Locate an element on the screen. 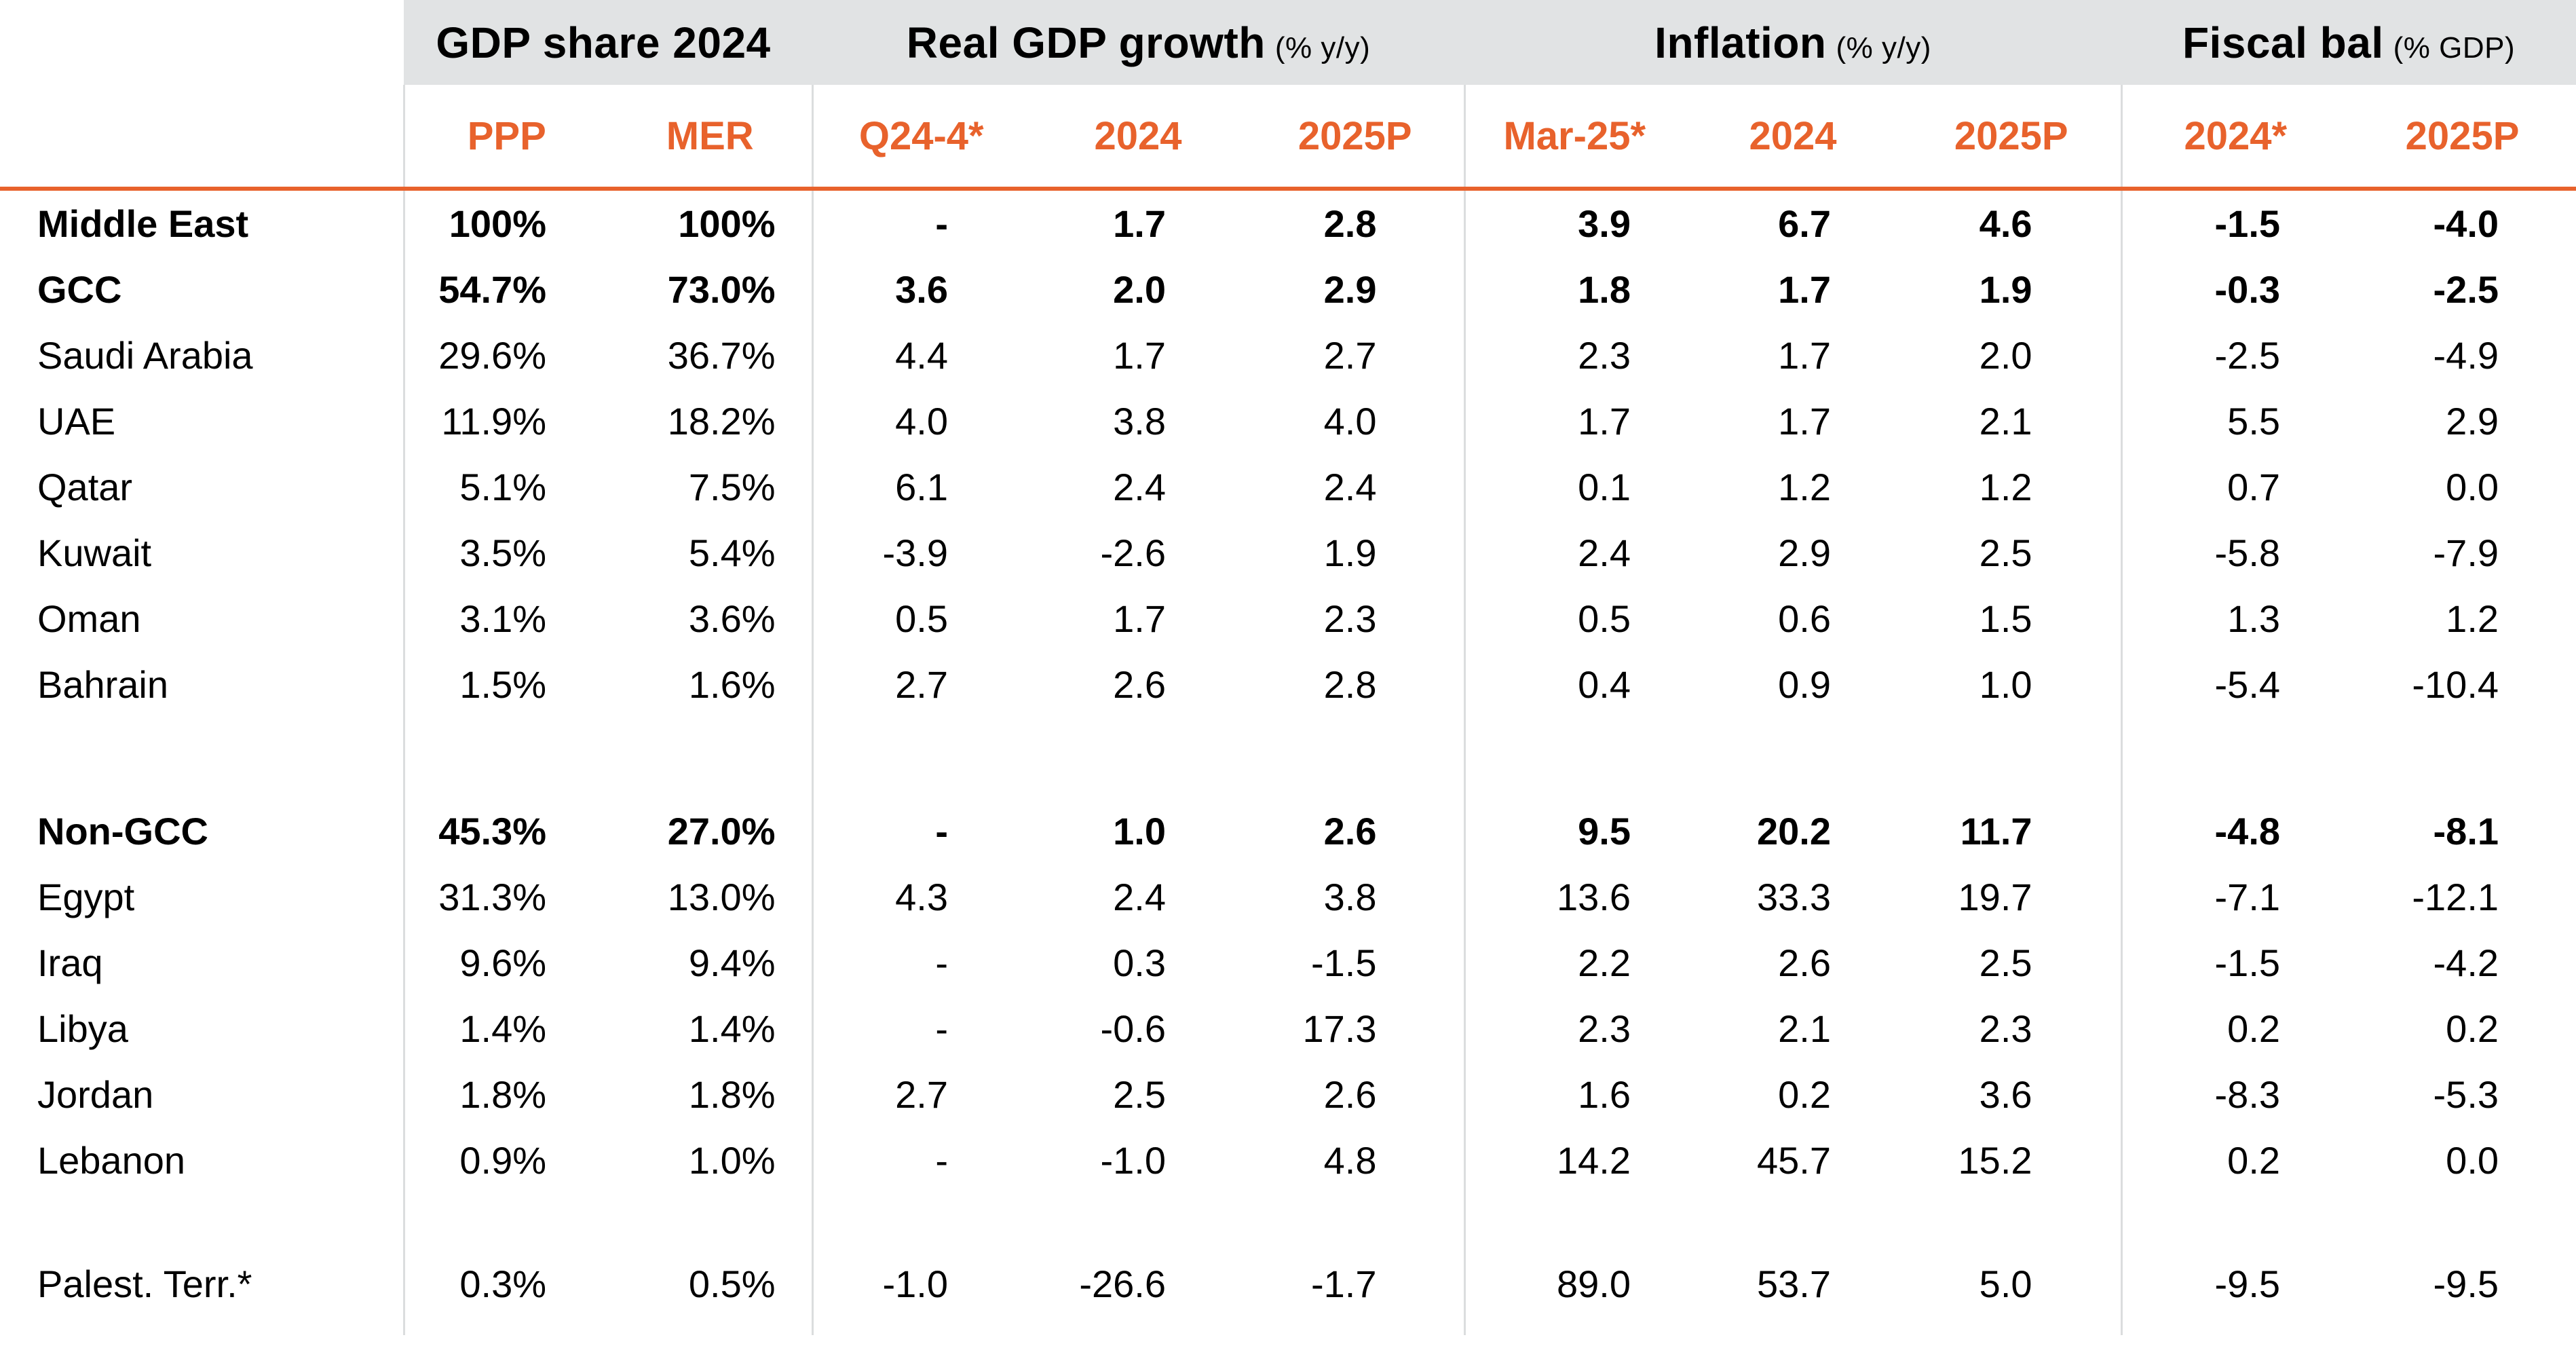 The image size is (2576, 1346). row-label: Oman is located at coordinates (202, 619).